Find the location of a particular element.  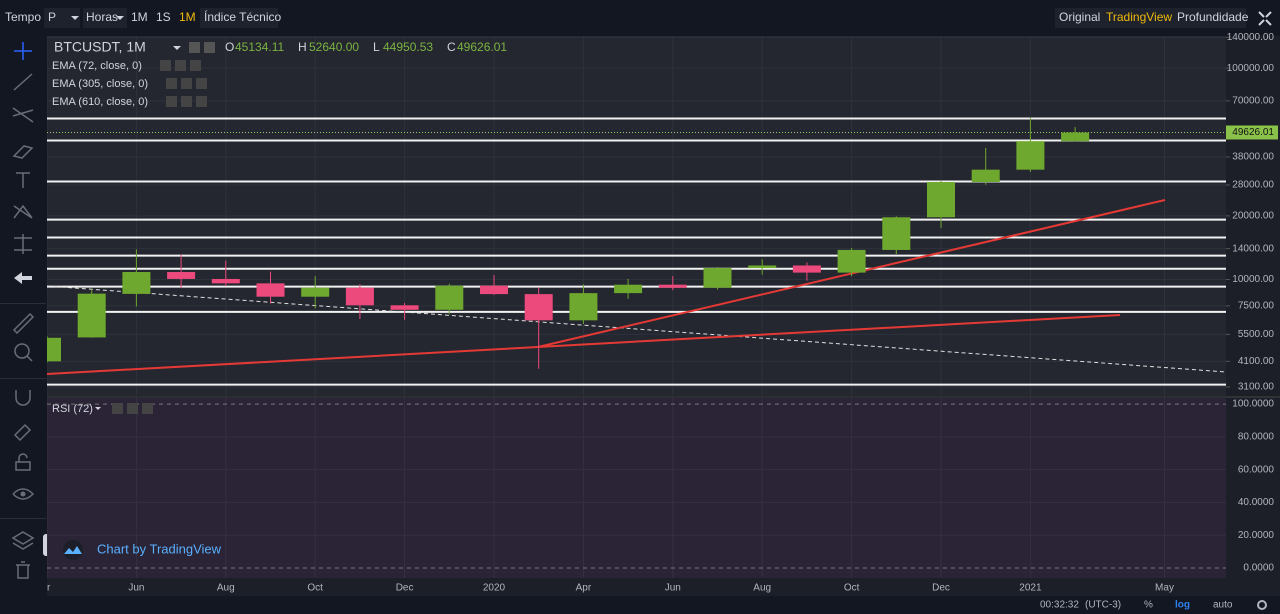

hours-select is located at coordinates (105, 18).